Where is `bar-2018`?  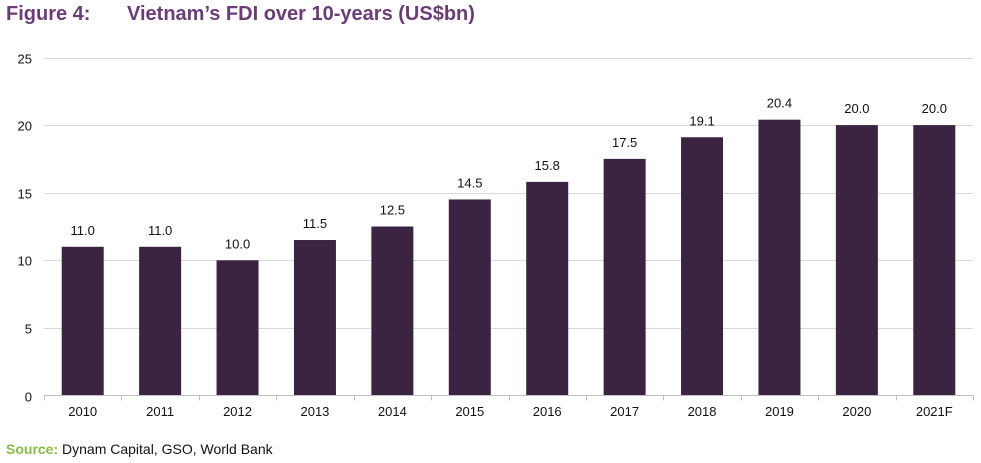
bar-2018 is located at coordinates (702, 266).